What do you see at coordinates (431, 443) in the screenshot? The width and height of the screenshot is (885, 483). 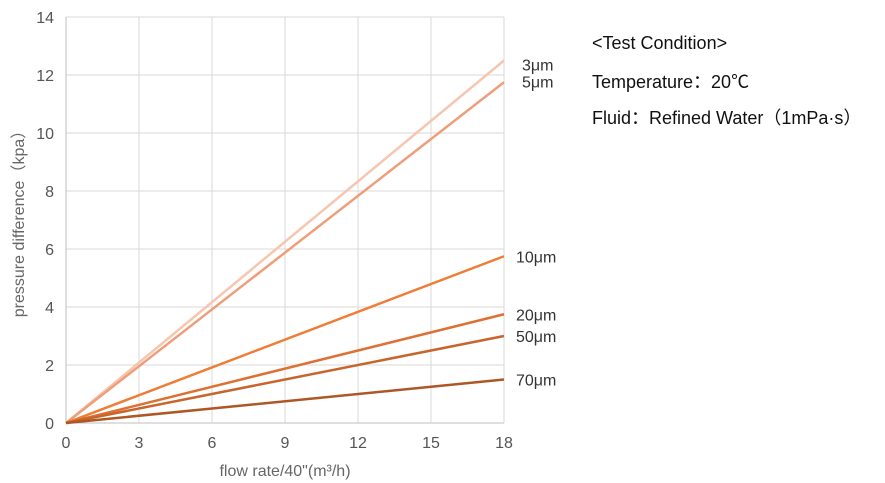 I see `x-tick-label: 15` at bounding box center [431, 443].